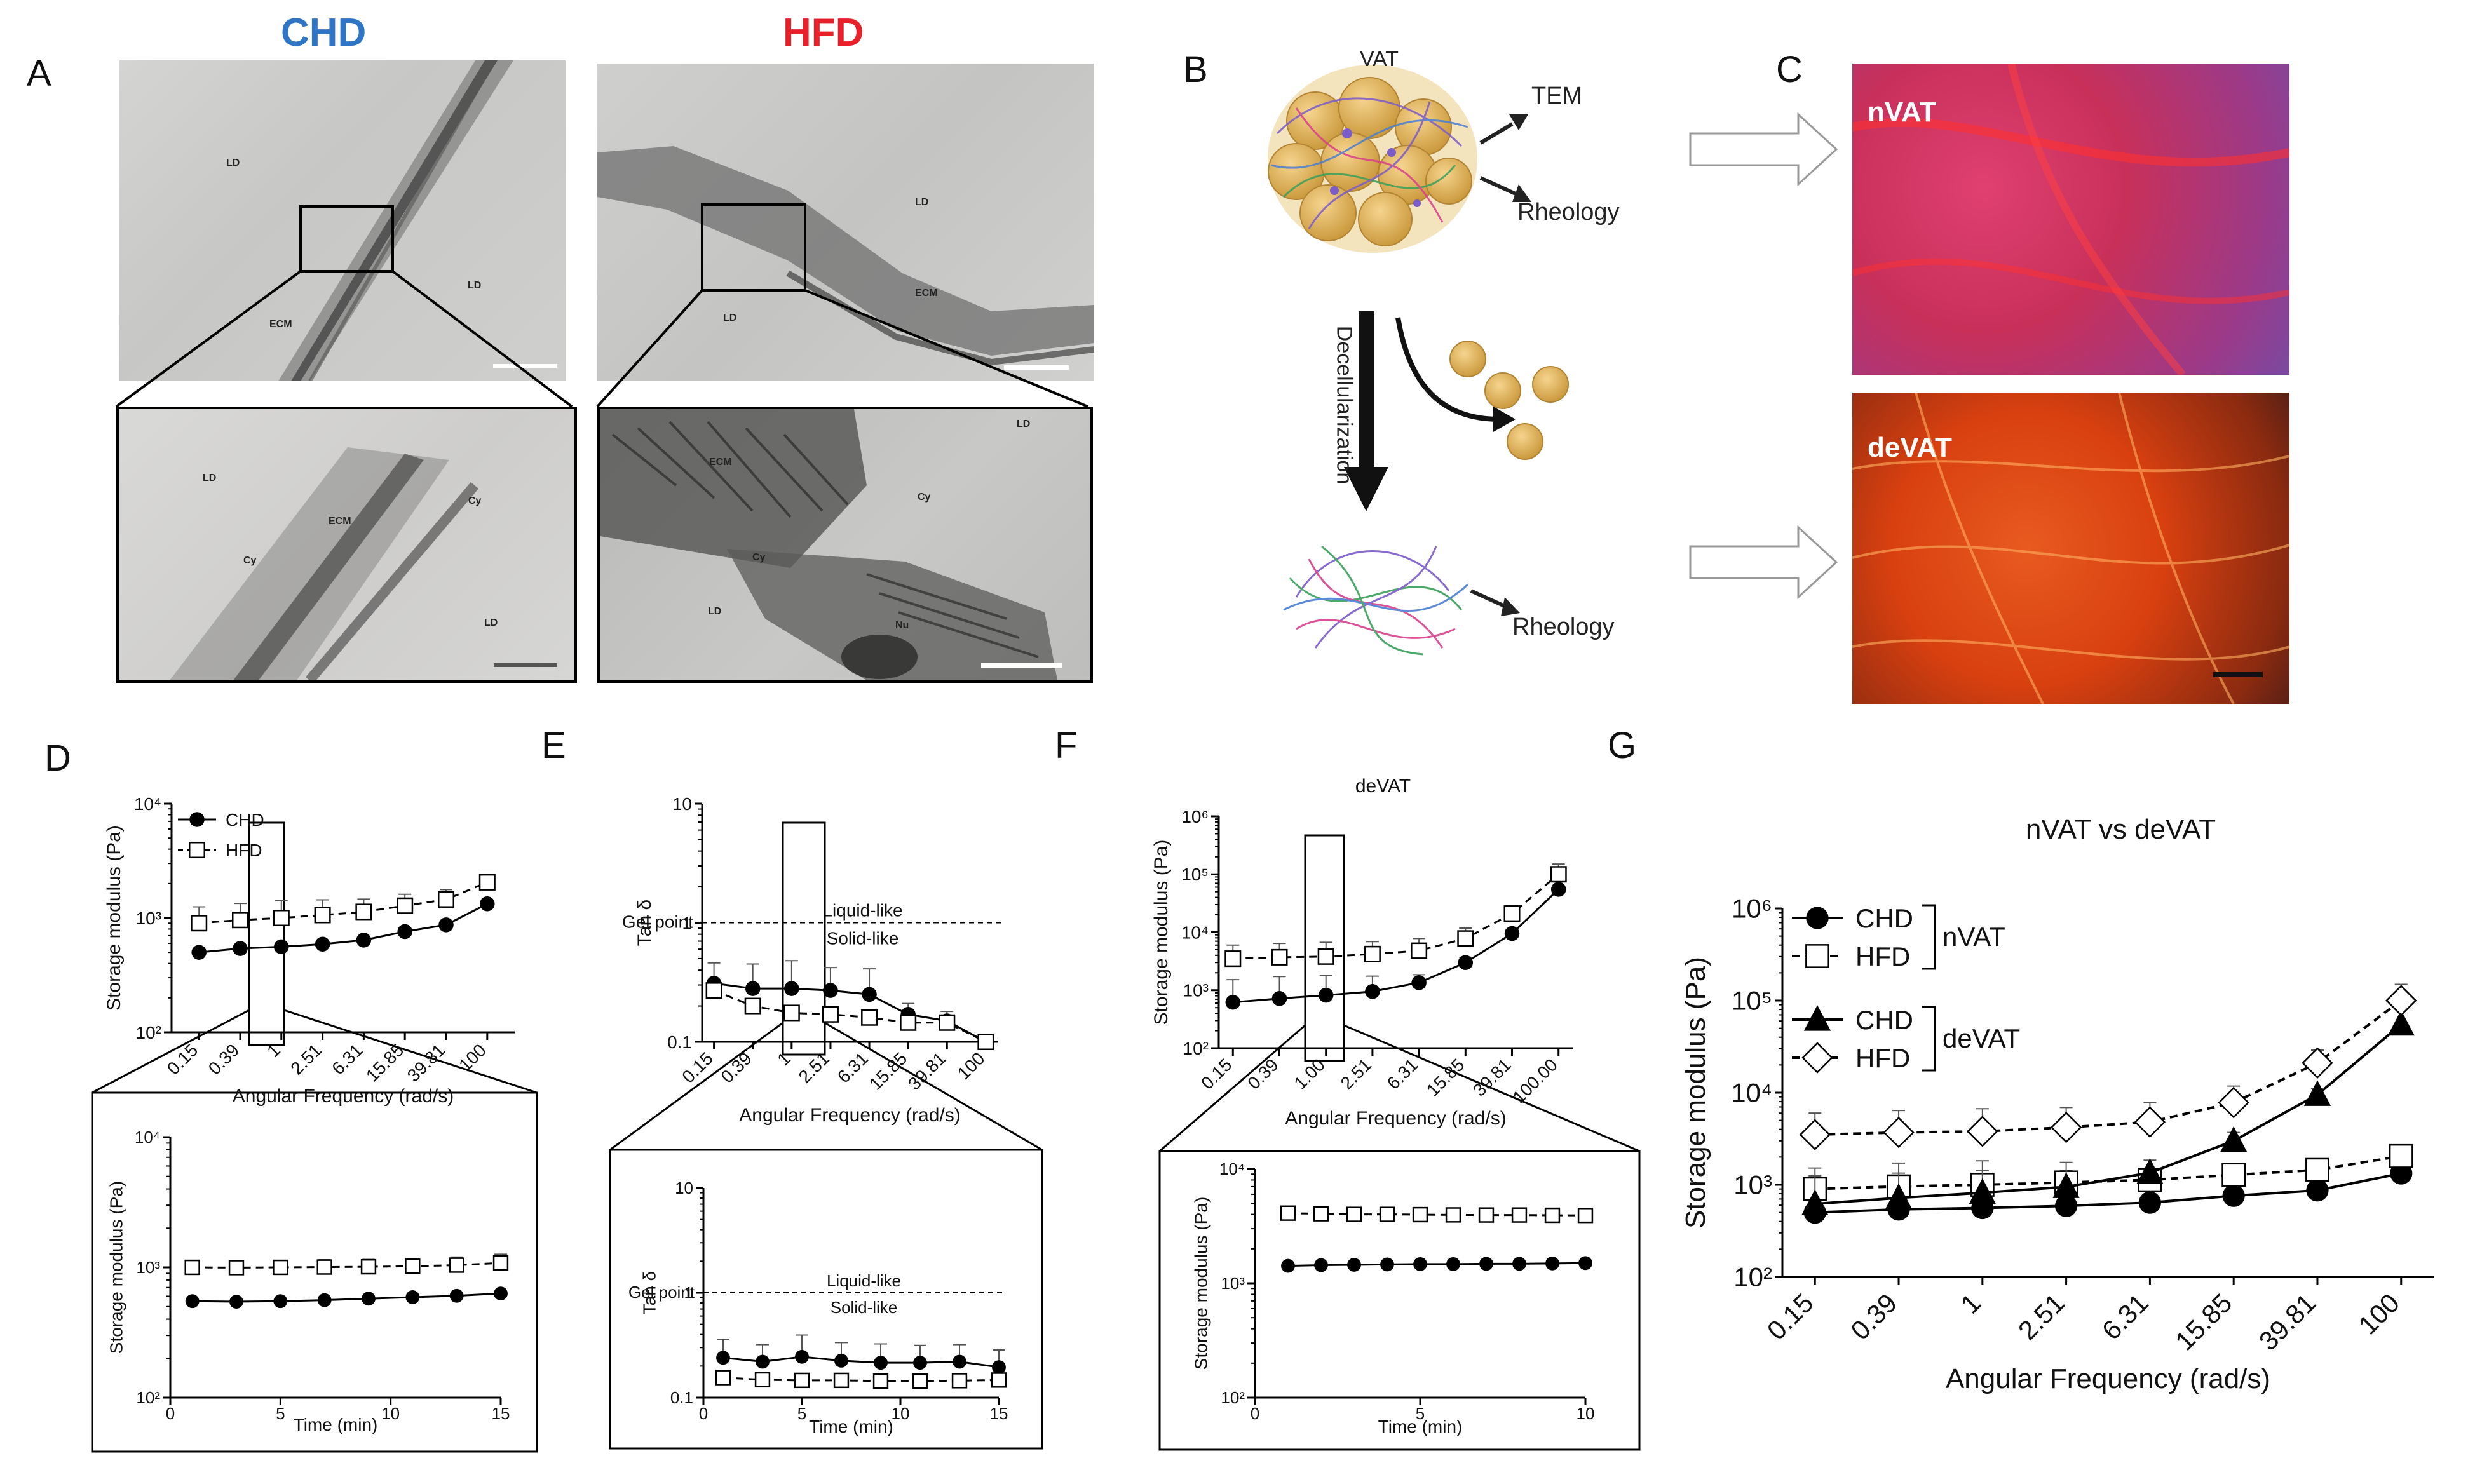 This screenshot has width=2475, height=1484. What do you see at coordinates (1379, 59) in the screenshot?
I see `vat-label: VAT` at bounding box center [1379, 59].